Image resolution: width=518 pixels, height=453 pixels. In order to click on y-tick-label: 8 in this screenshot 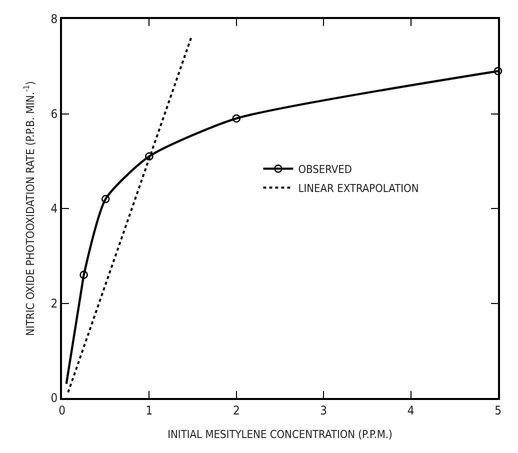, I will do `click(54, 19)`.